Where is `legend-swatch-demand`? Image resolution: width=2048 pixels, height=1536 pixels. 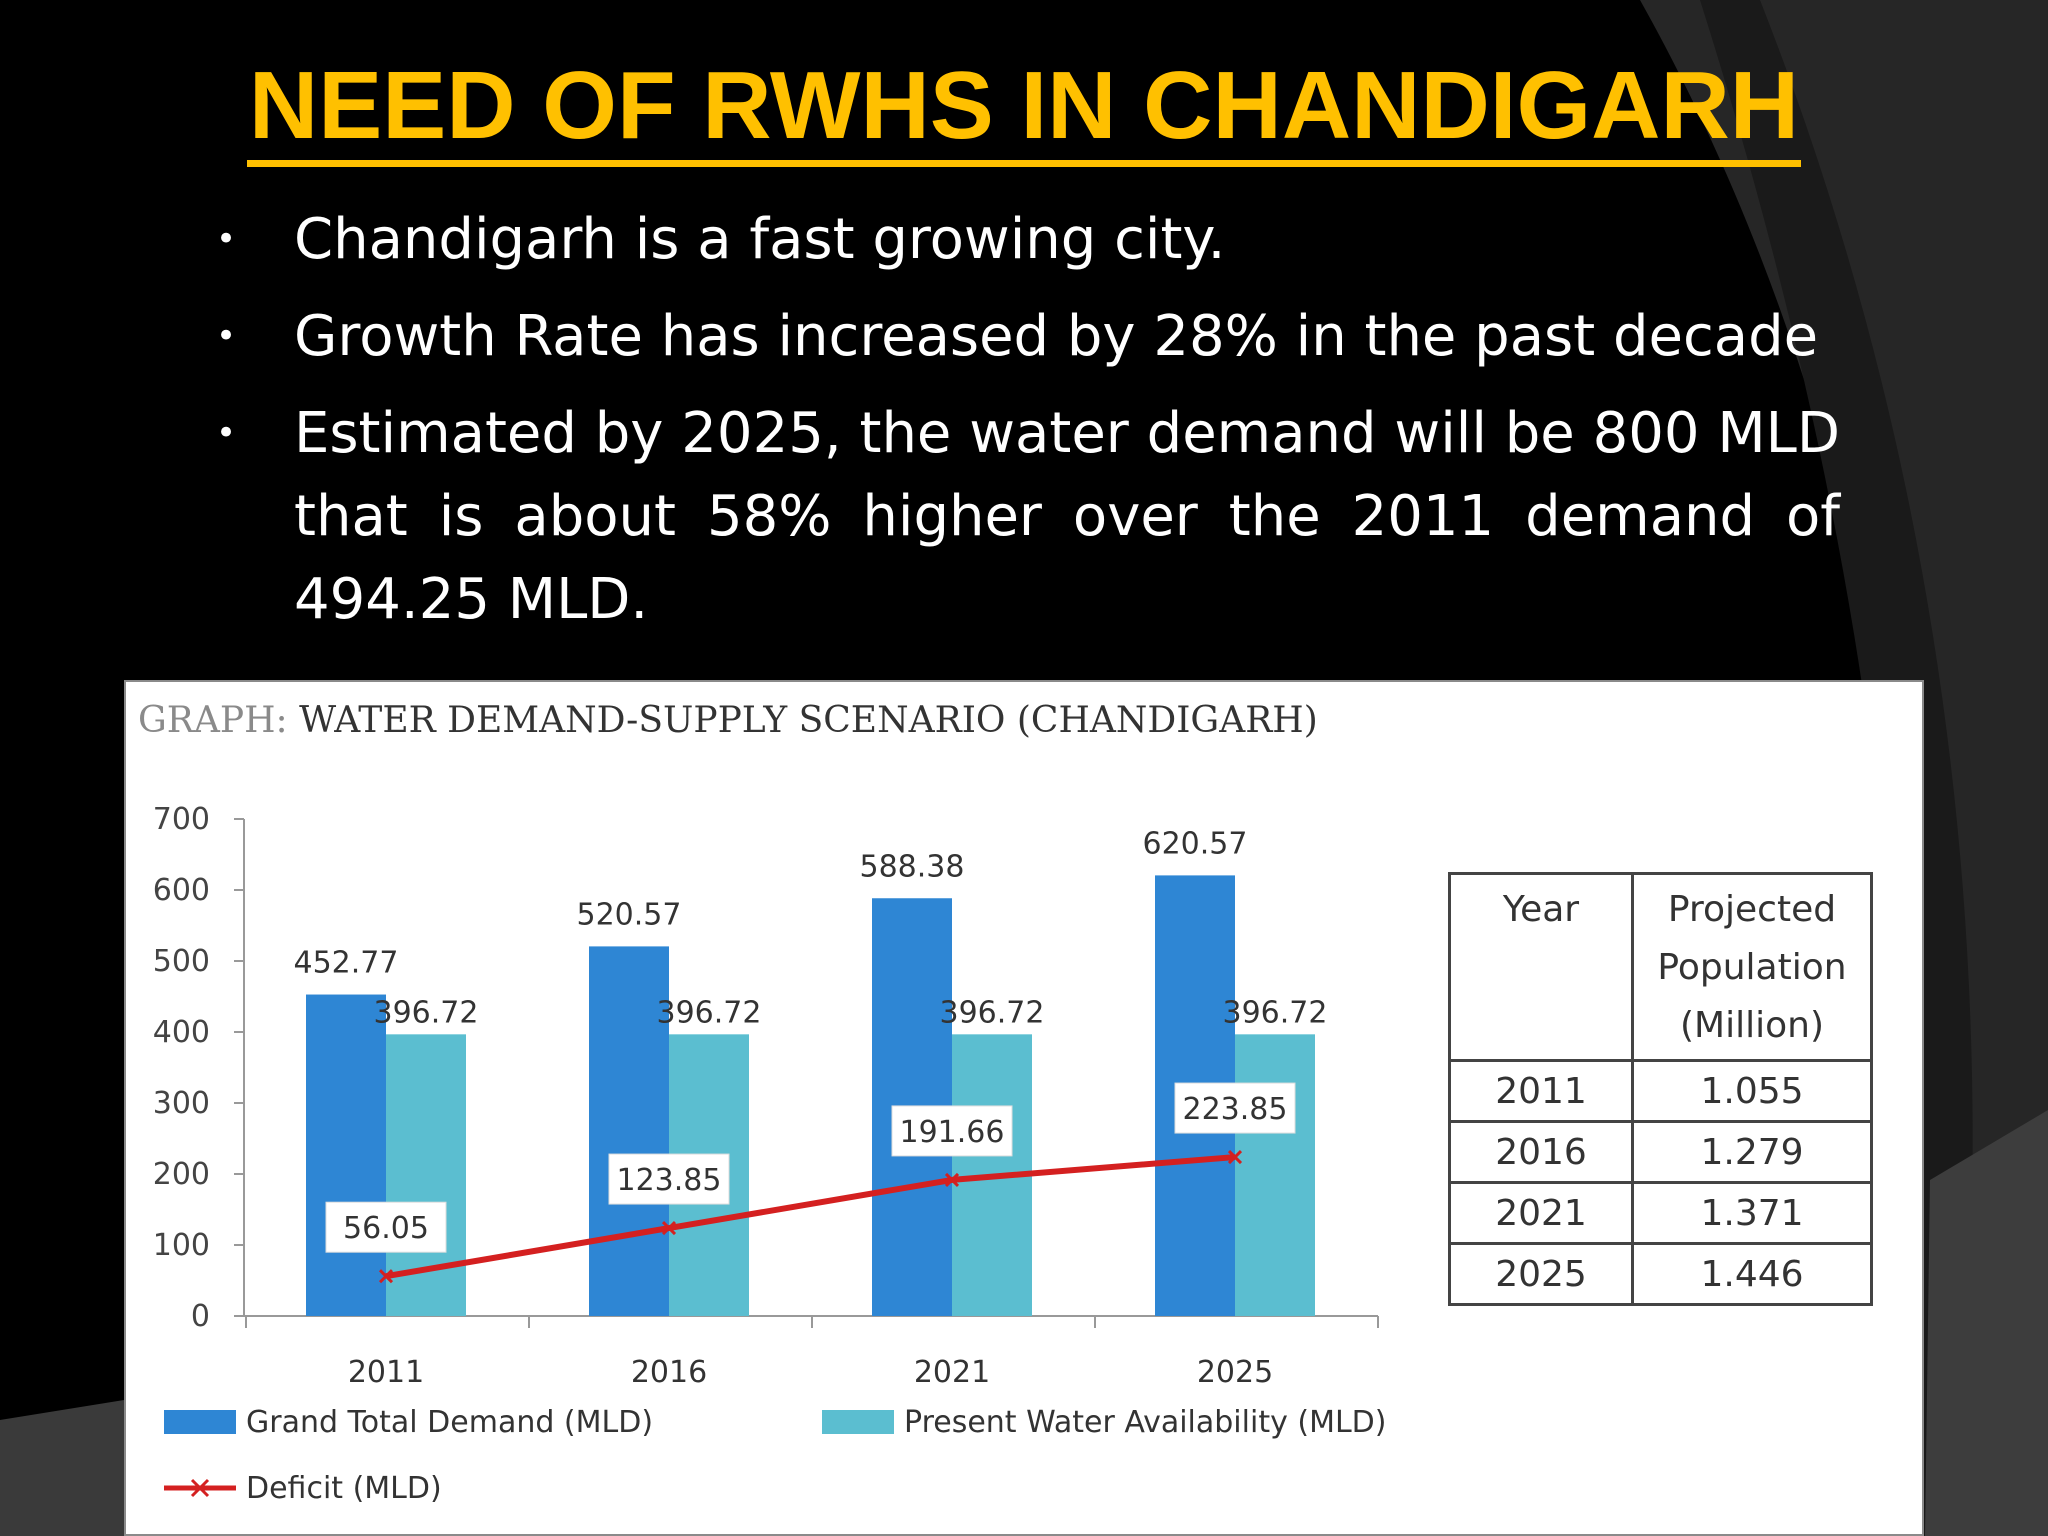 legend-swatch-demand is located at coordinates (200, 1422).